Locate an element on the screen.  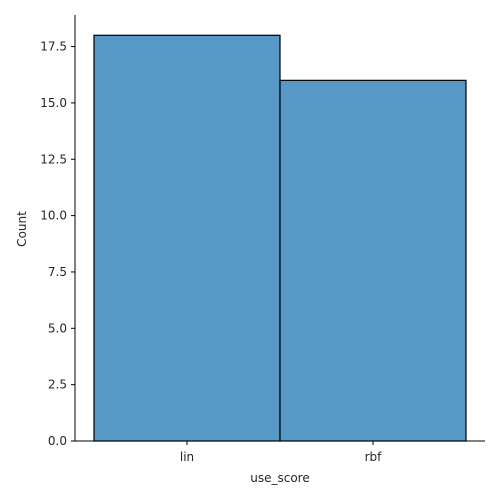
y-tick-label: 5.0 is located at coordinates (57, 328).